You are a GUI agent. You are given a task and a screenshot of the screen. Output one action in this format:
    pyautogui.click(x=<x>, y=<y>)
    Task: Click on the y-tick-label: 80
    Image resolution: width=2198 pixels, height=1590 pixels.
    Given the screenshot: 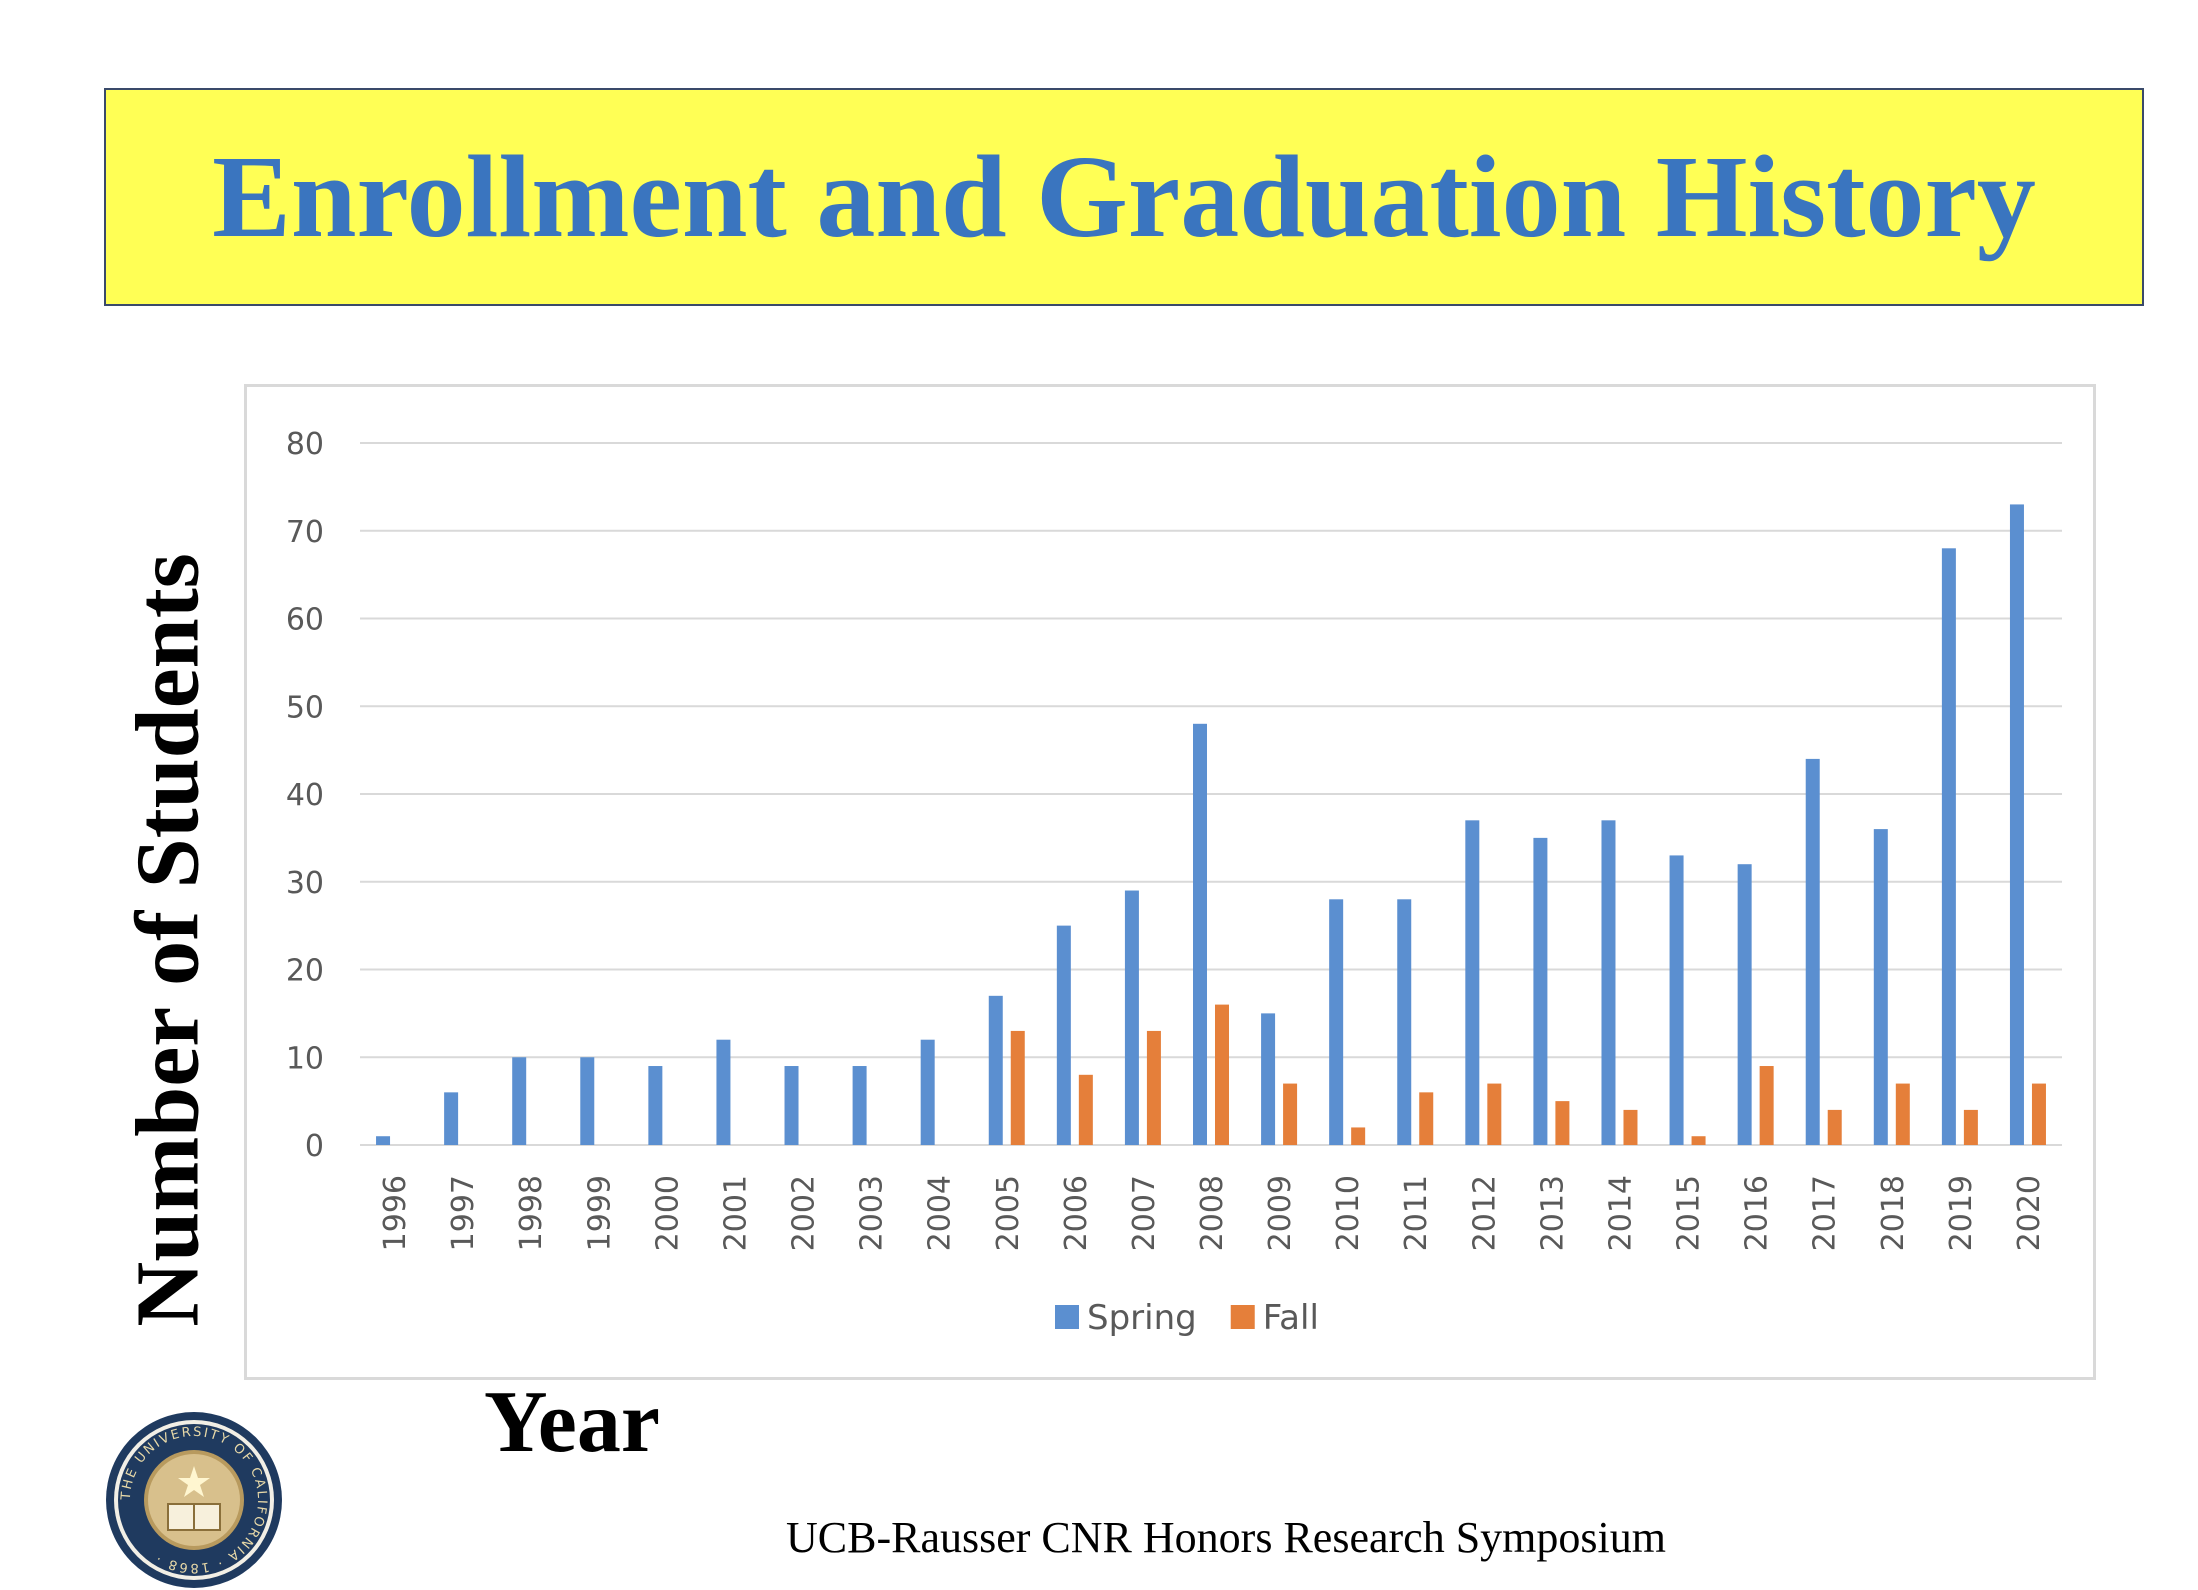 What is the action you would take?
    pyautogui.click(x=305, y=444)
    